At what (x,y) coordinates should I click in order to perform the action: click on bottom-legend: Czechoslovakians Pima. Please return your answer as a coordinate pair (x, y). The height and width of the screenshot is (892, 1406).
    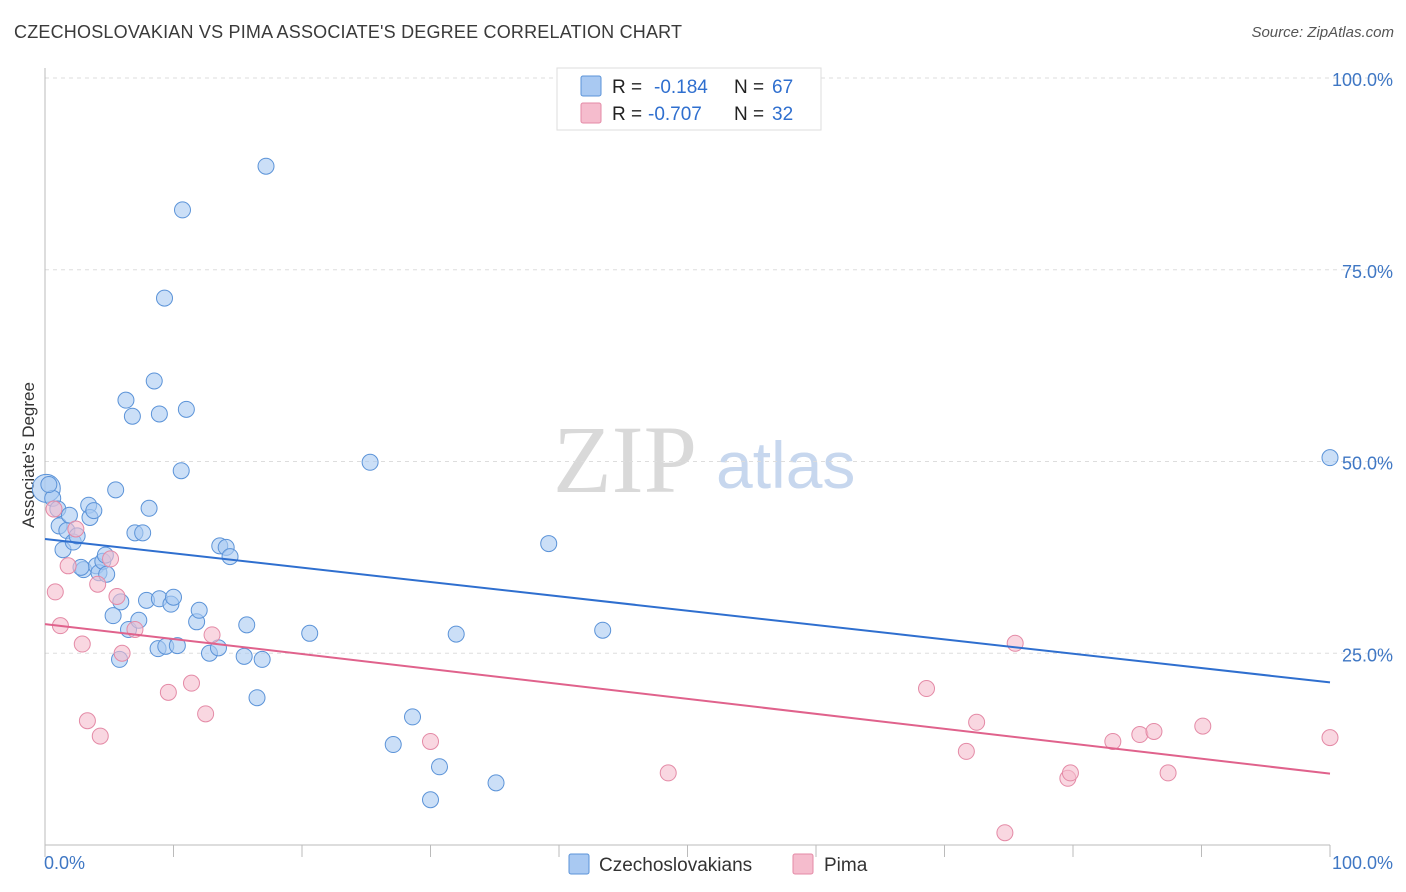
    Looking at the image, I should click on (718, 864).